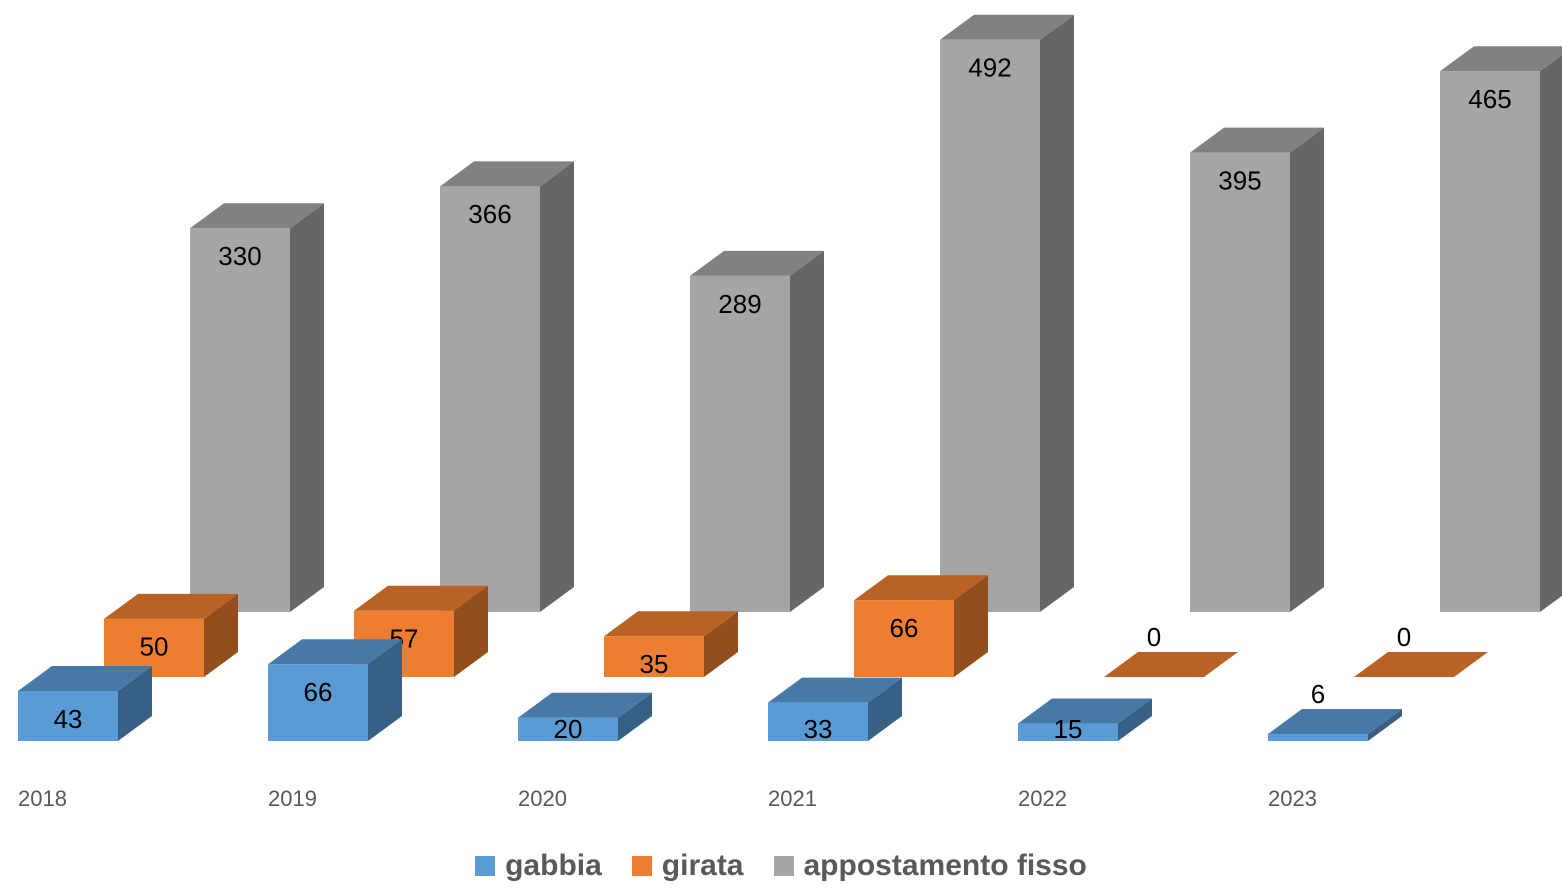  I want to click on data-label: 33, so click(818, 729).